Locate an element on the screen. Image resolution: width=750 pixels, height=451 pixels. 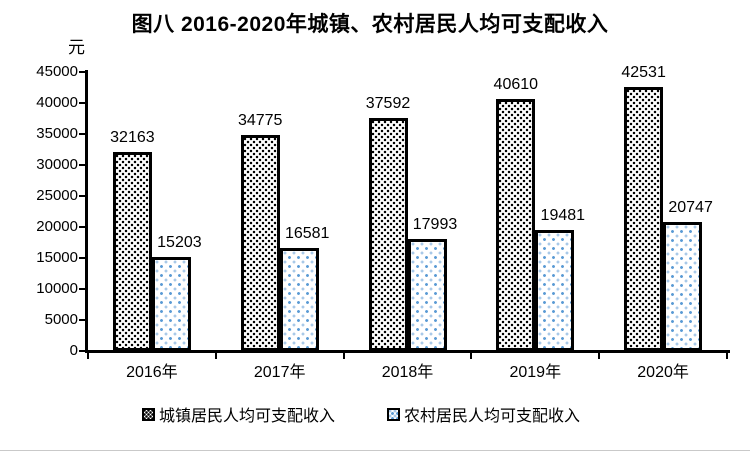
legend-item: 城镇居民人均可支配收入 is located at coordinates (238, 414).